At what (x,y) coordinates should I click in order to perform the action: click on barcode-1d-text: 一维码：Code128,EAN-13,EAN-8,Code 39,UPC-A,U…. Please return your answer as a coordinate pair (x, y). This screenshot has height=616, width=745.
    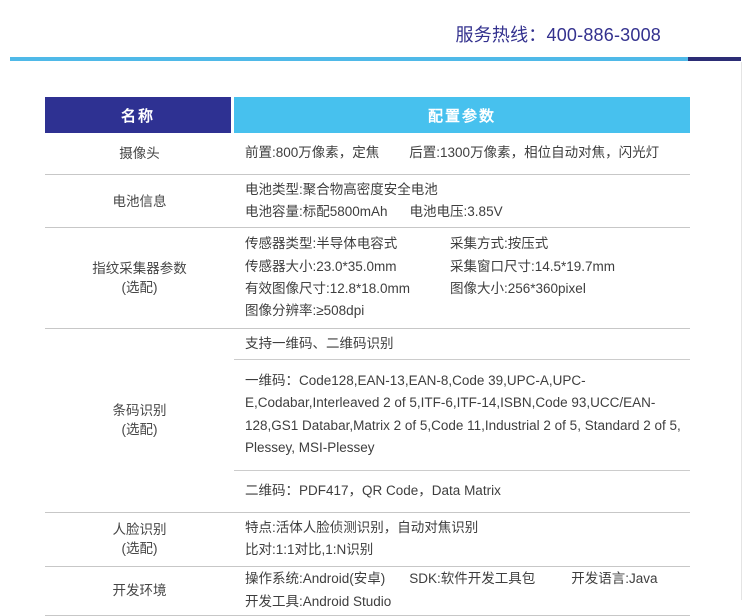
    Looking at the image, I should click on (463, 414).